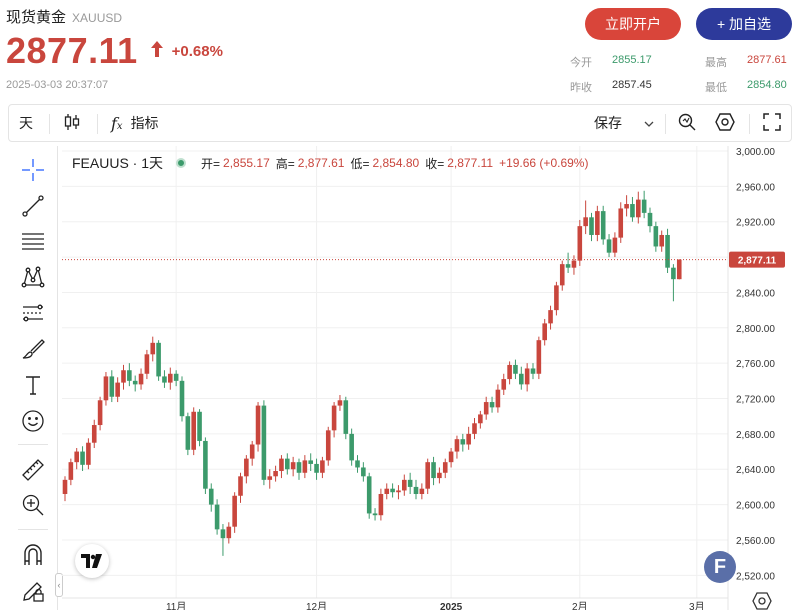 The image size is (800, 610). I want to click on price-tick-label: 2,640.00, so click(755, 470).